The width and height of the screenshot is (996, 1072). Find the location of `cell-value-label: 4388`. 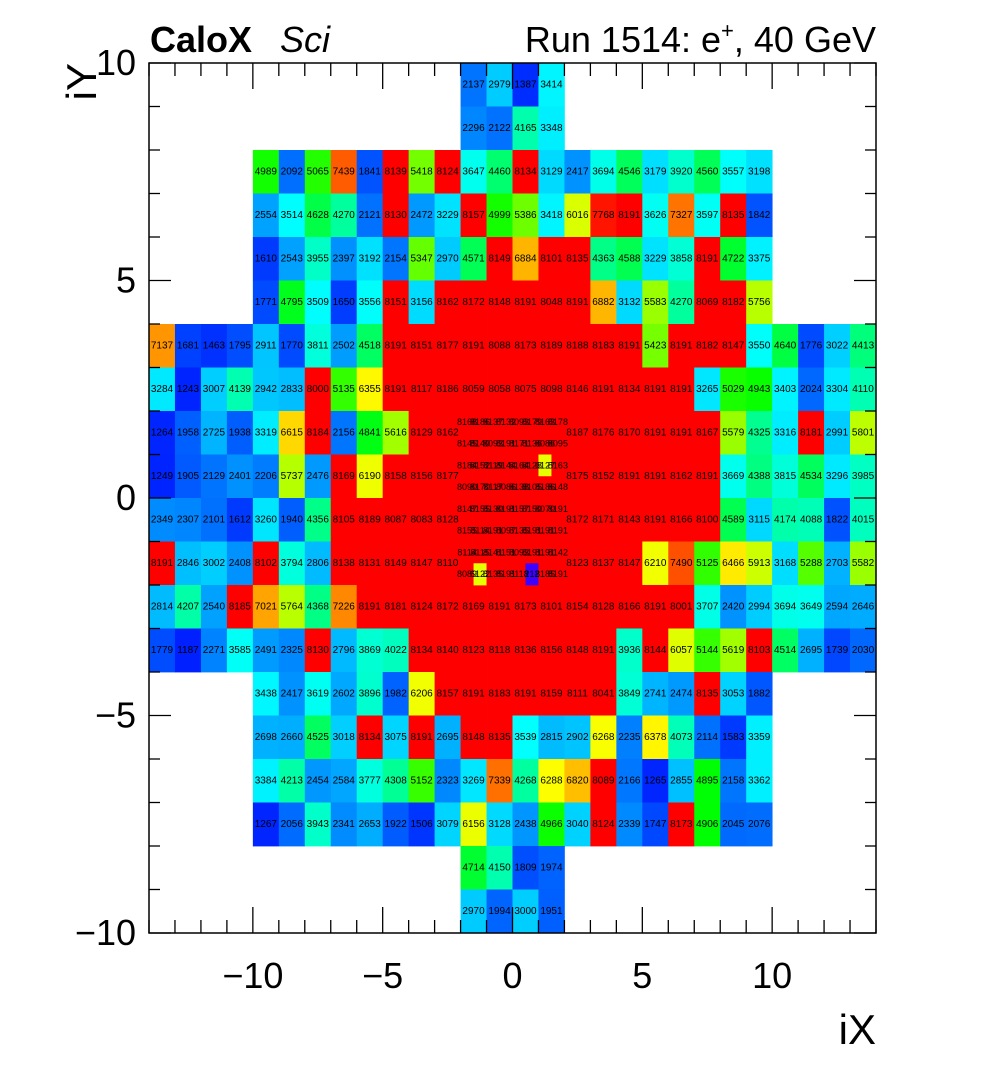

cell-value-label: 4388 is located at coordinates (759, 476).